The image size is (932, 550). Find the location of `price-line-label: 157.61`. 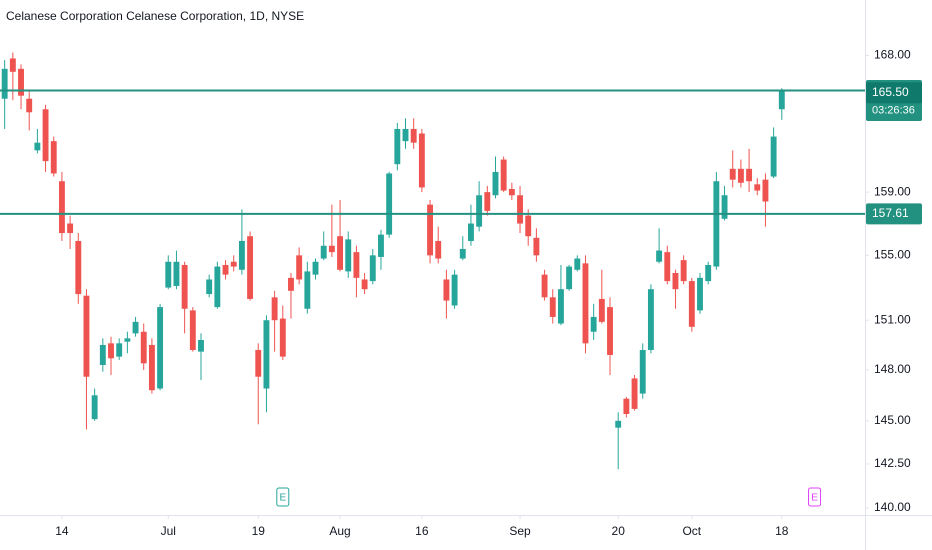

price-line-label: 157.61 is located at coordinates (890, 213).